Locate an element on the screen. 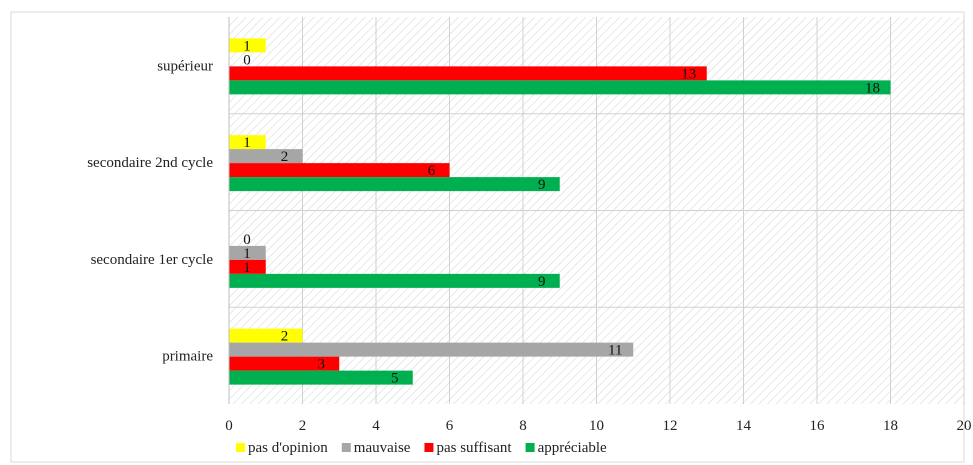 This screenshot has width=973, height=465. x-tick-label: 0 is located at coordinates (229, 426).